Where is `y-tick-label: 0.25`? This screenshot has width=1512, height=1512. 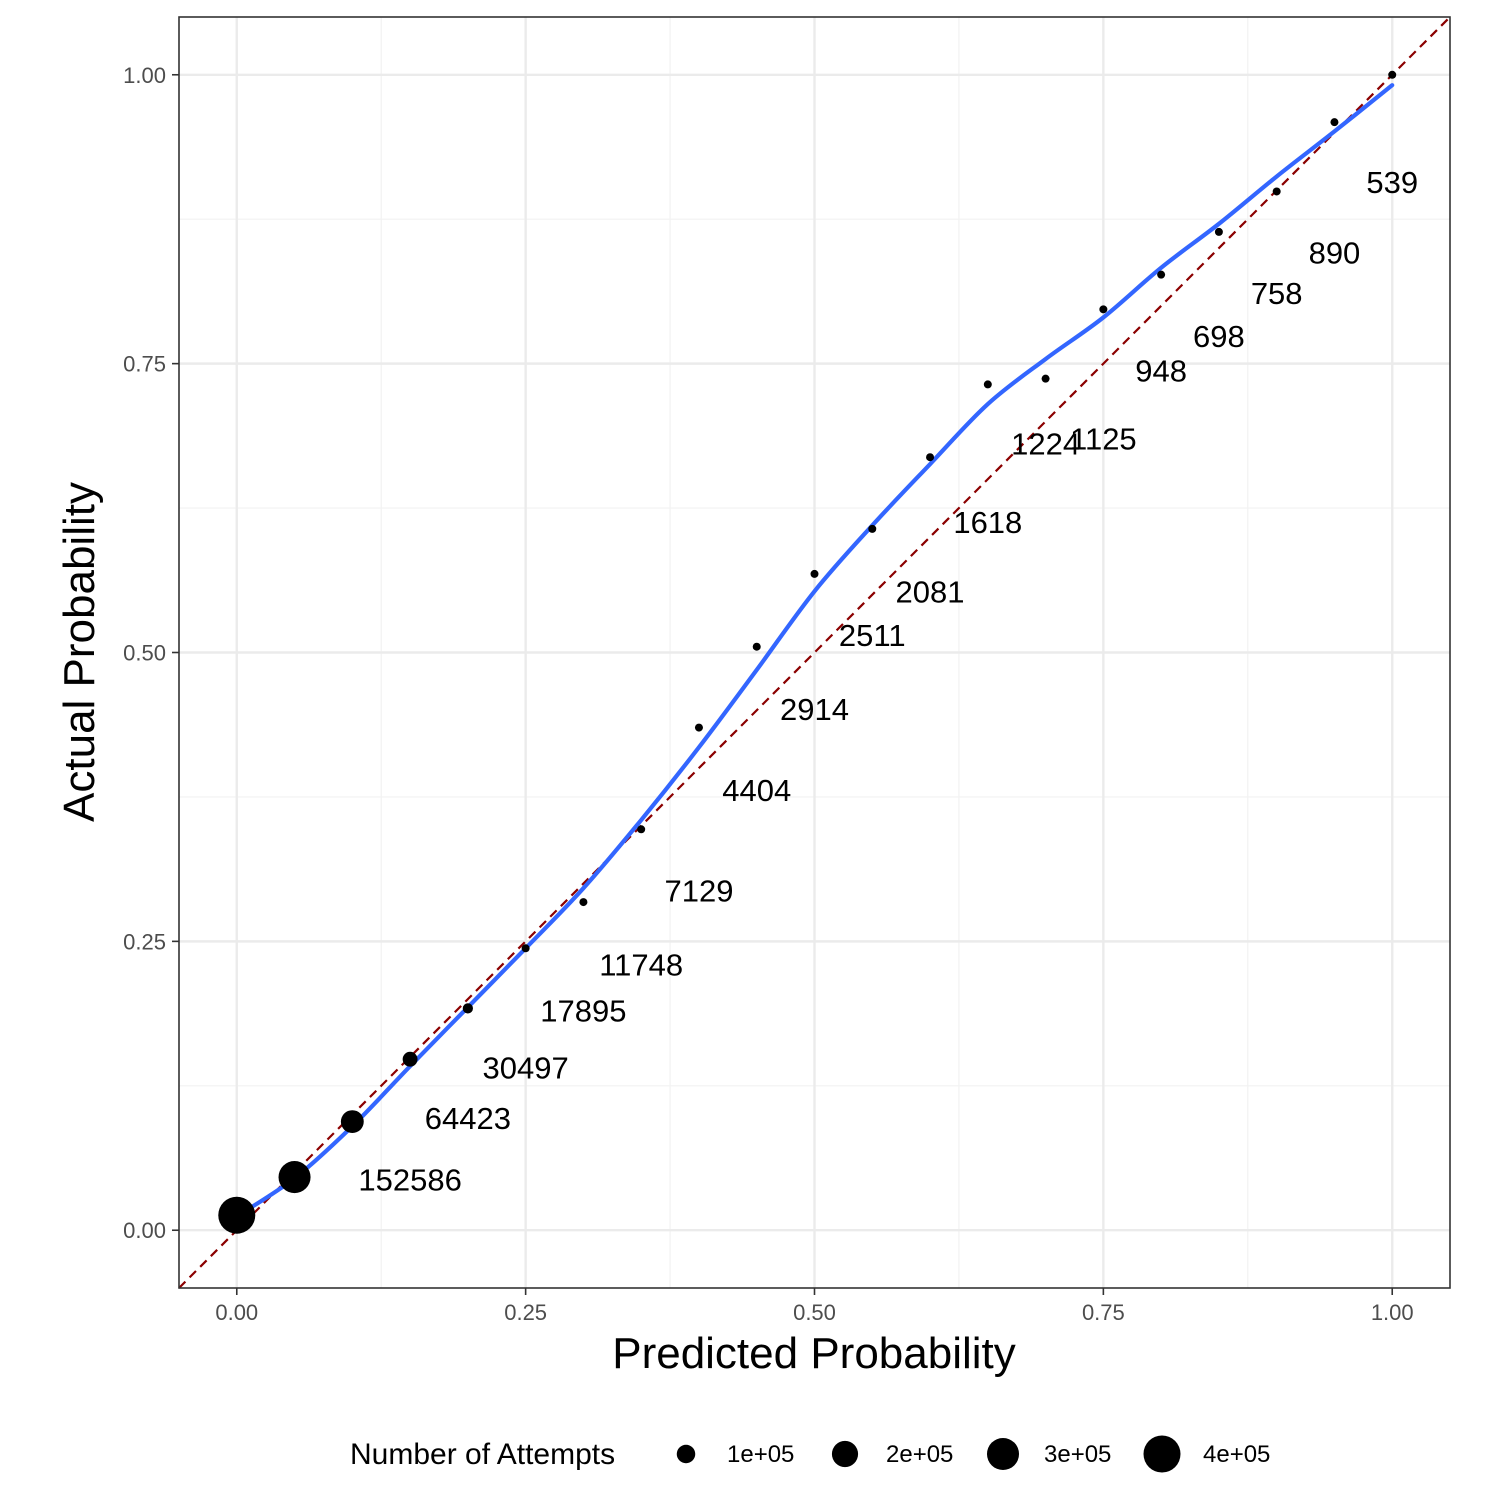 y-tick-label: 0.25 is located at coordinates (144, 941).